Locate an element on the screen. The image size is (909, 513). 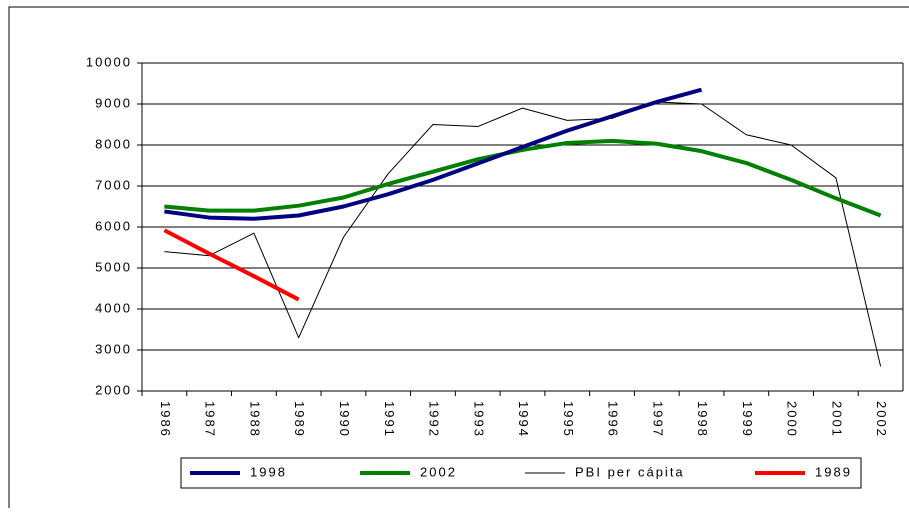
y-tick-label: 7000 is located at coordinates (113, 184).